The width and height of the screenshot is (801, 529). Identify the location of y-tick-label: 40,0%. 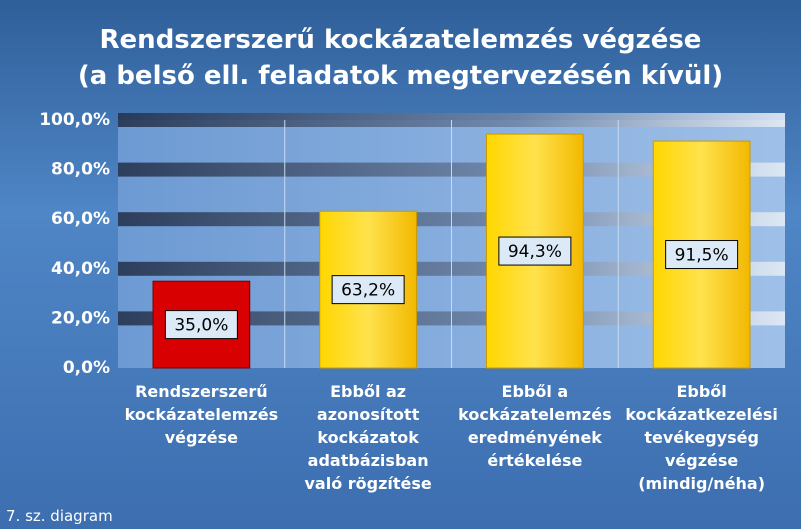
(80, 269).